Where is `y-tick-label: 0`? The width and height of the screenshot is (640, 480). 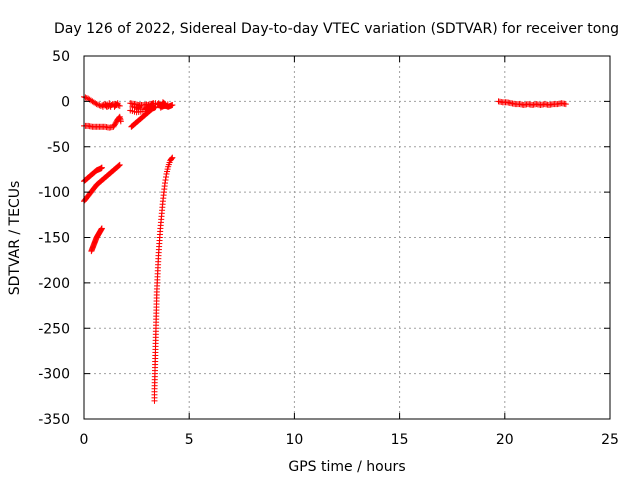
y-tick-label: 0 is located at coordinates (65, 102).